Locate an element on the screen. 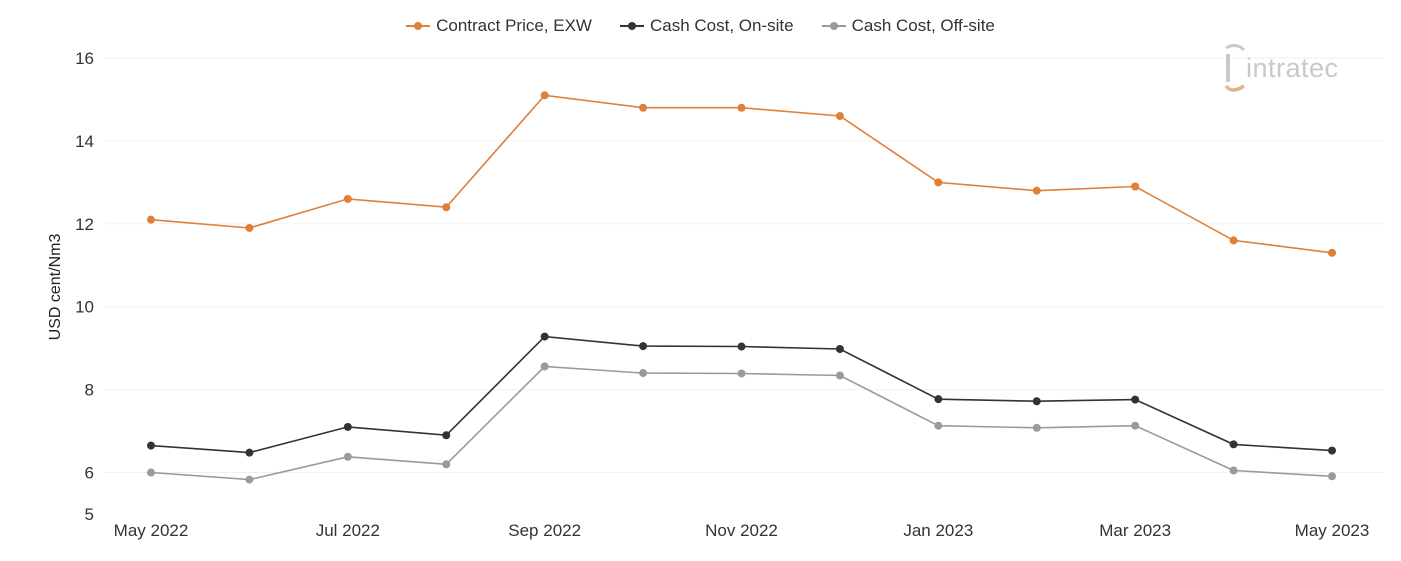 The width and height of the screenshot is (1401, 561). y-tick-label: 12 is located at coordinates (84, 224).